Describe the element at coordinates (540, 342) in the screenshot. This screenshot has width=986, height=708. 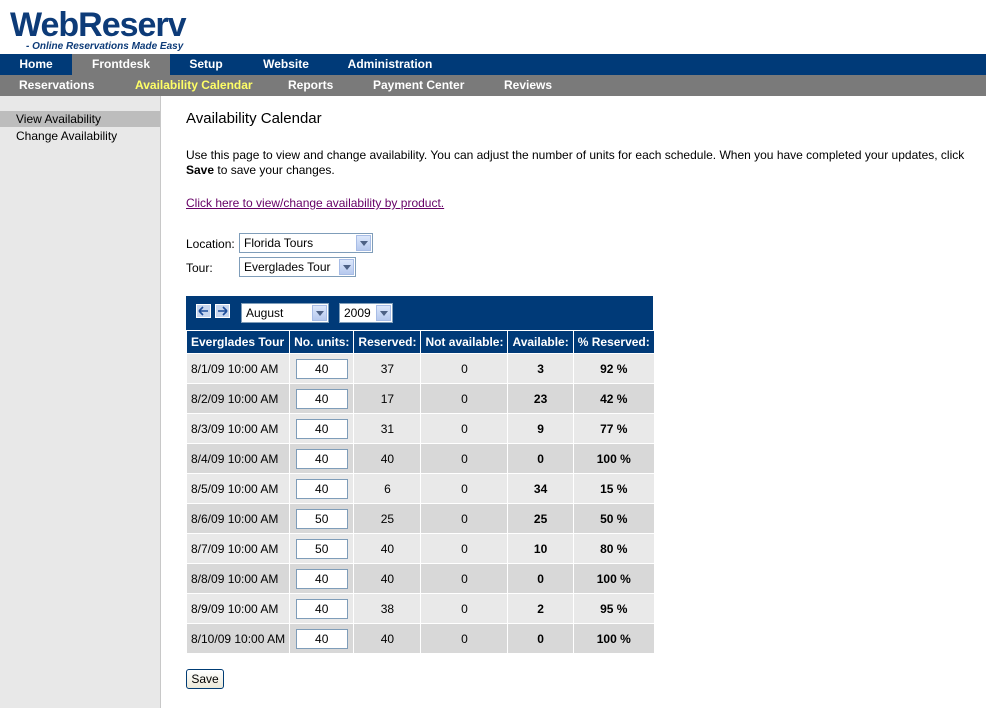
I see `col-header-available: Available:` at that location.